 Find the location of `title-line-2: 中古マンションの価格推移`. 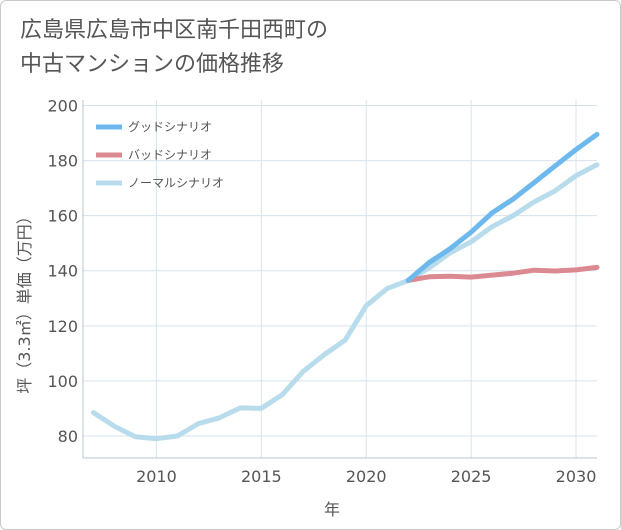

title-line-2: 中古マンションの価格推移 is located at coordinates (152, 64).